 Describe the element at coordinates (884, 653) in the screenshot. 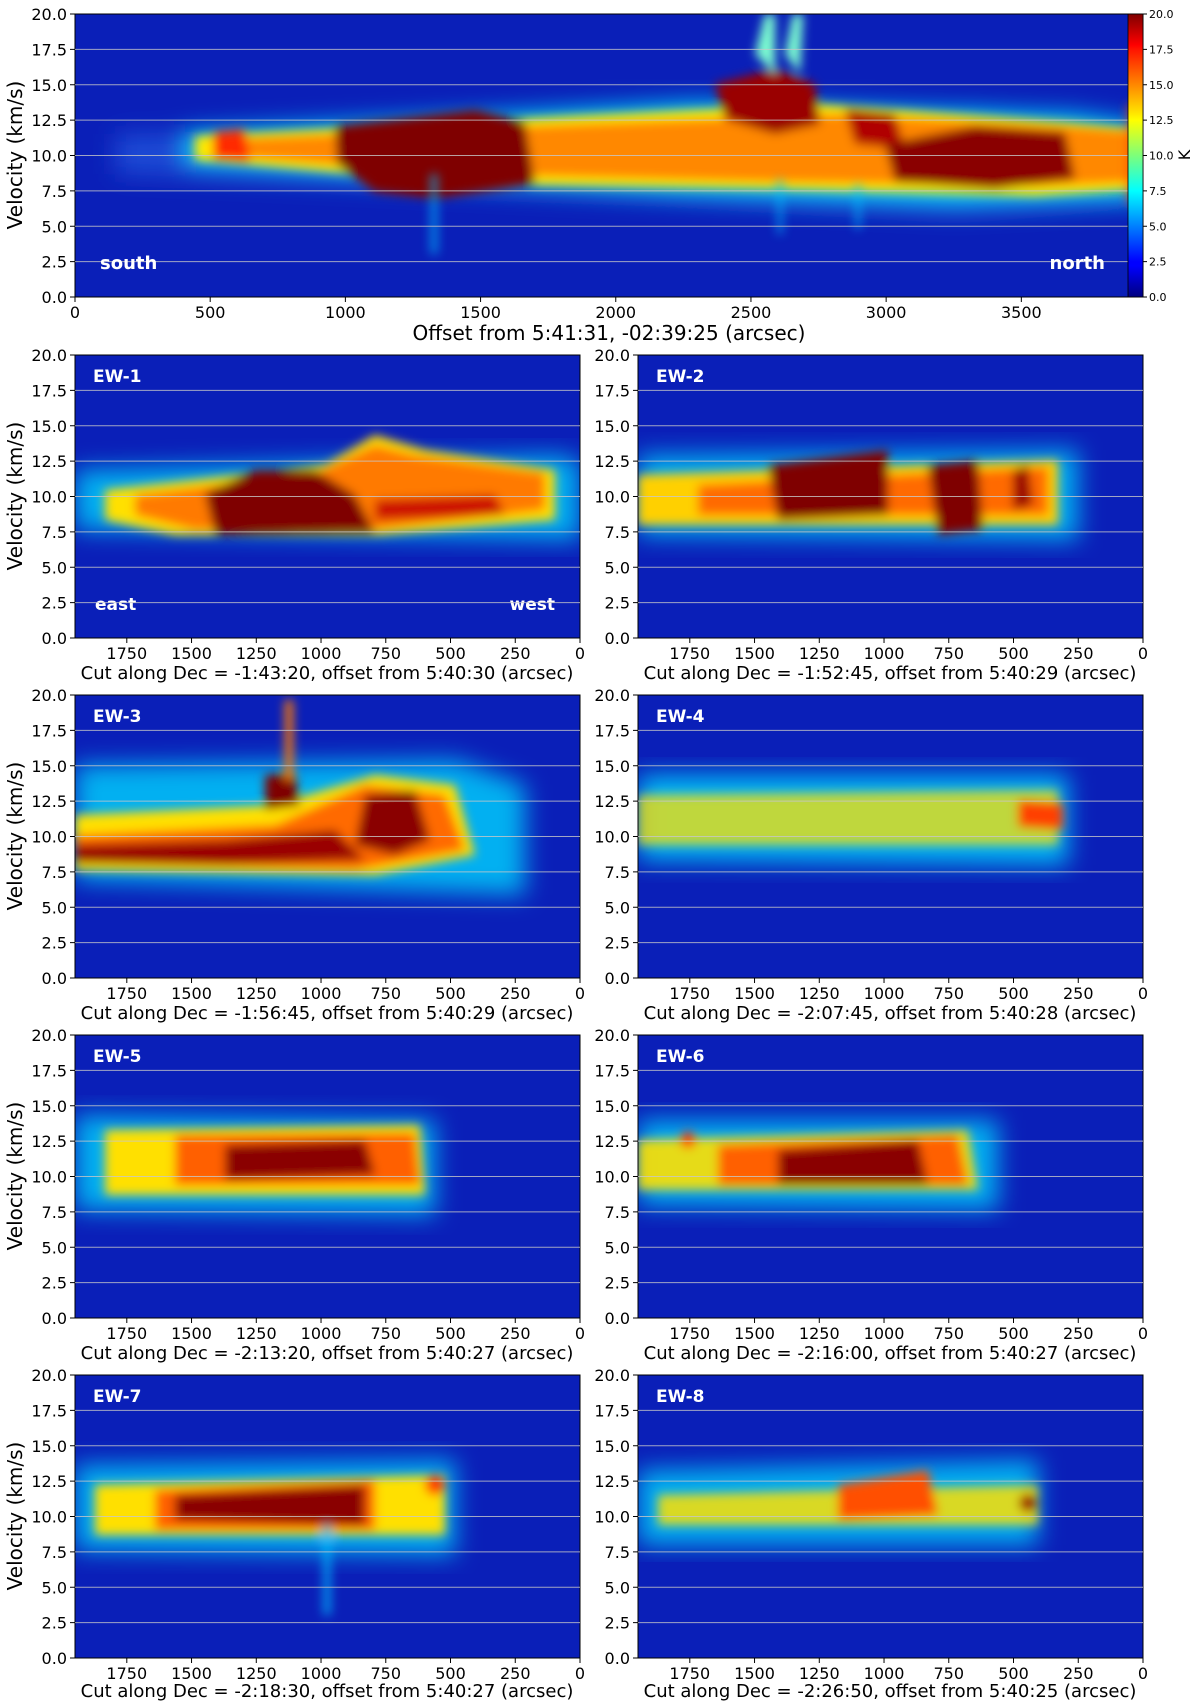

I see `x-tick-label-ew2-3: 1000` at that location.